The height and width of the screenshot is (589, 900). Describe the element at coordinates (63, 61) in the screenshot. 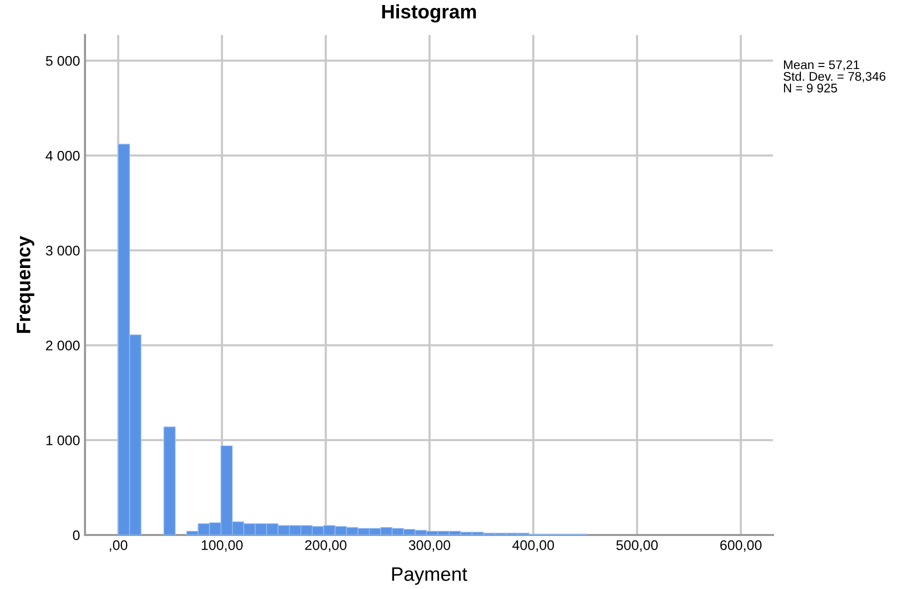

I see `y-tick-label: 5 000` at that location.